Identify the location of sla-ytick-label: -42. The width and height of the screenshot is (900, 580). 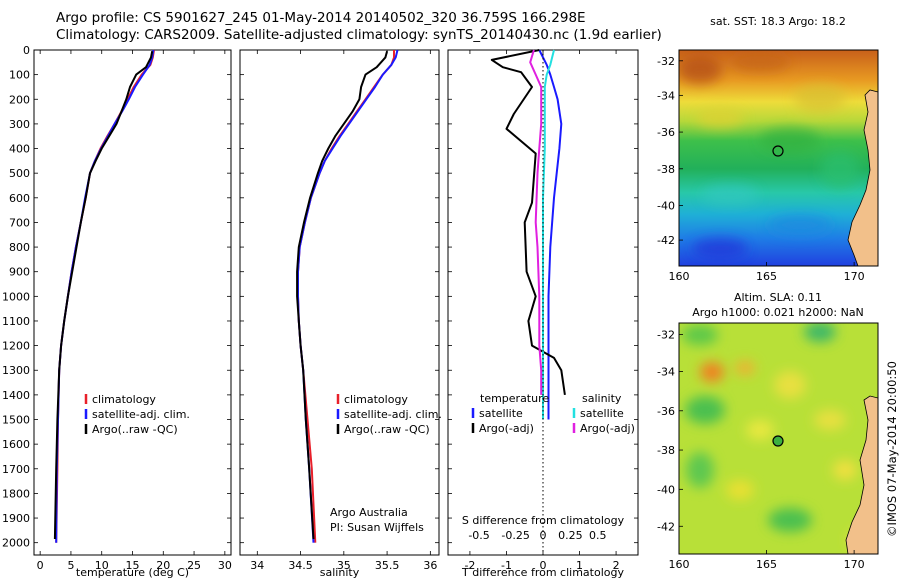
(666, 526).